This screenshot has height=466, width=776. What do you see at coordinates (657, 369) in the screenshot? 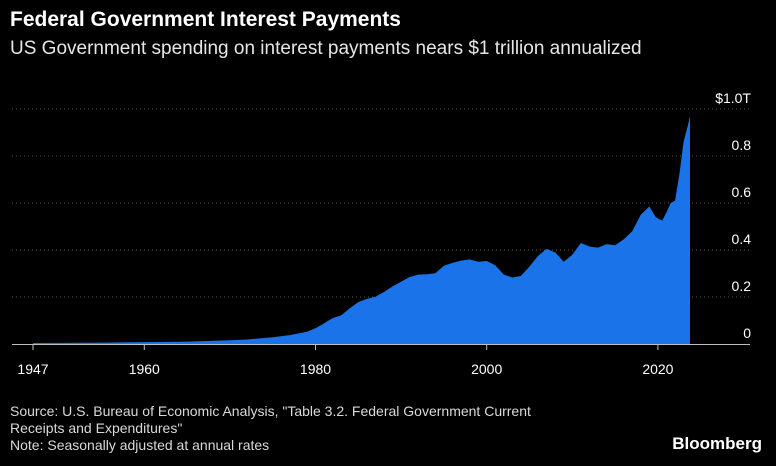
I see `x-tick-label: 2020` at bounding box center [657, 369].